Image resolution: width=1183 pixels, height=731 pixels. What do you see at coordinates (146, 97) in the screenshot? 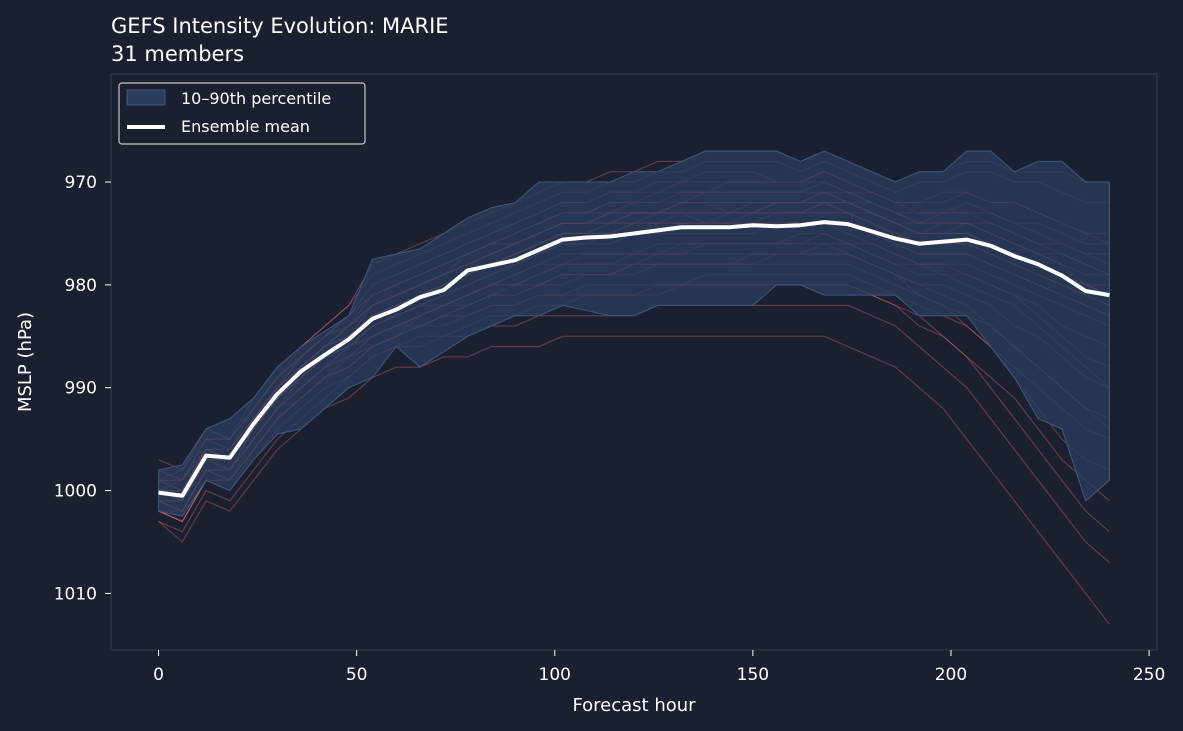
I see `legend-band-swatch` at bounding box center [146, 97].